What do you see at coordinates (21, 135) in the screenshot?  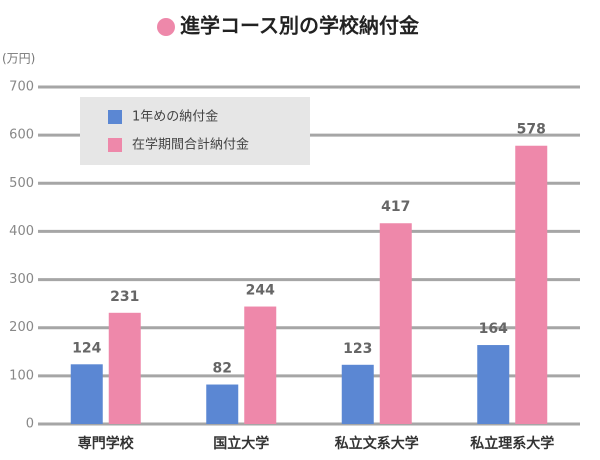 I see `y-tick-label: 600` at bounding box center [21, 135].